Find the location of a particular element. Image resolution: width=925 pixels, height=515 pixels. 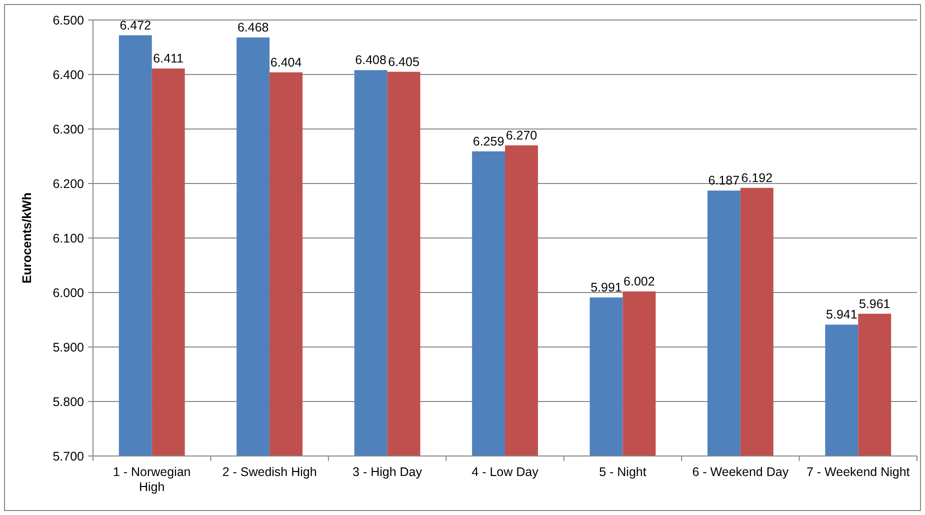

data-label: 6.270 is located at coordinates (522, 135).